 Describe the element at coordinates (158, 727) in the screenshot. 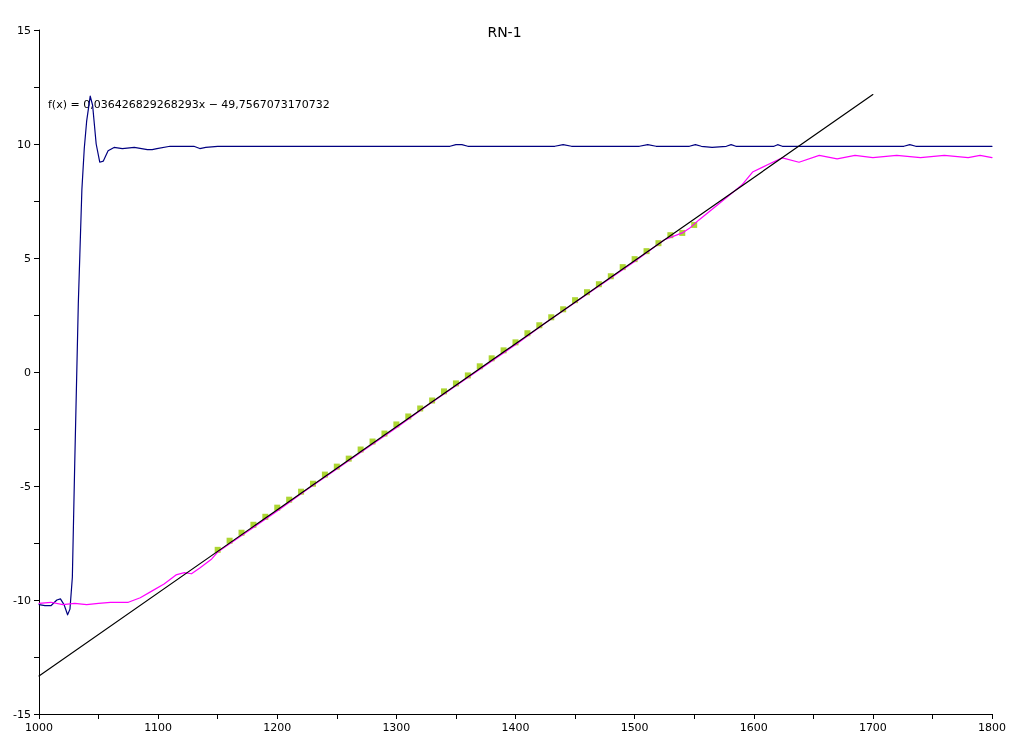

I see `x-tick-label: 1100` at that location.